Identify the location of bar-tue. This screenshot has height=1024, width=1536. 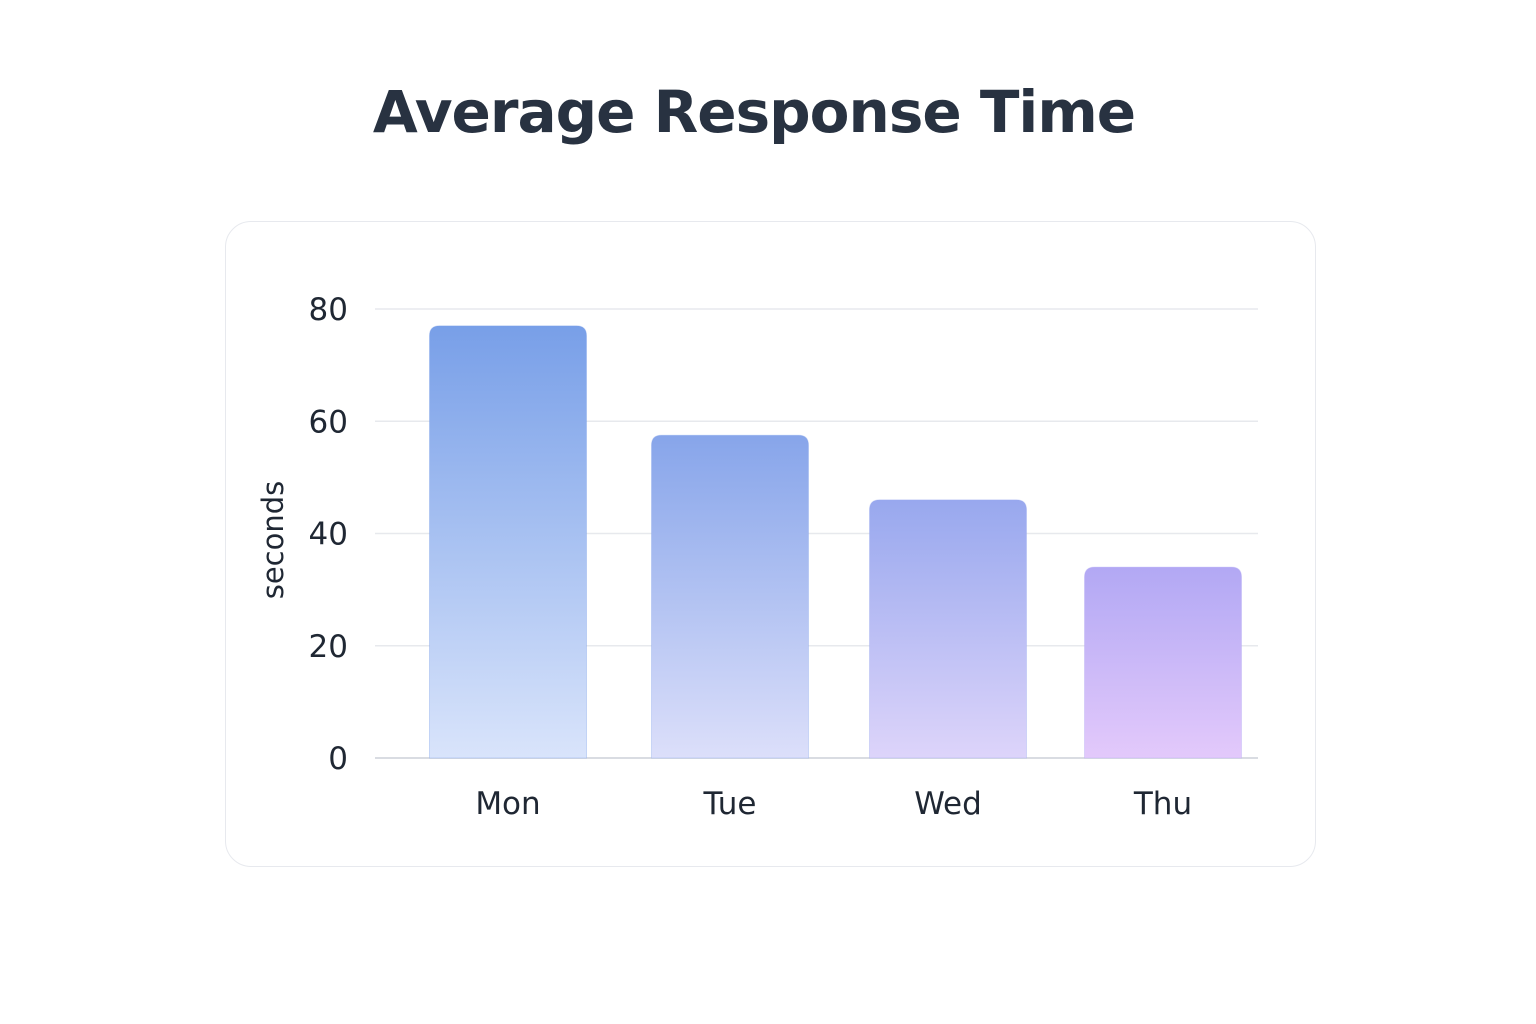
(730, 596).